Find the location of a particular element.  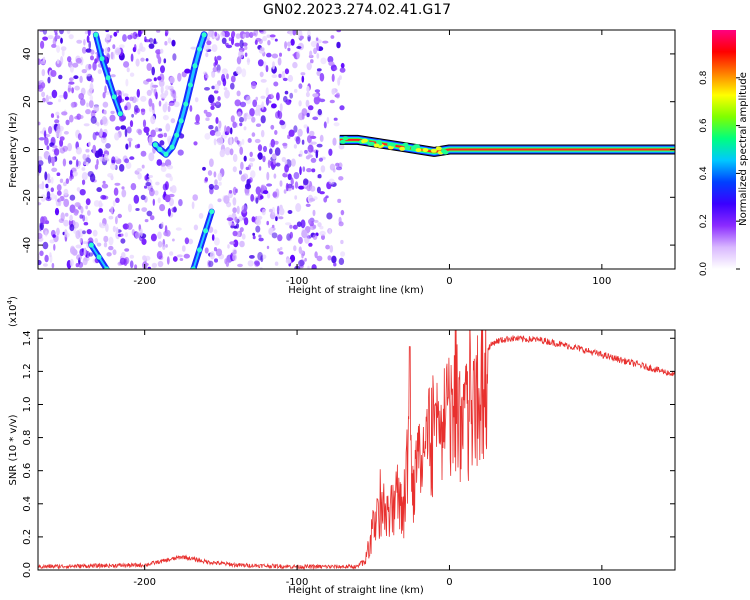

snr-x-tick-label: 0 is located at coordinates (449, 582).